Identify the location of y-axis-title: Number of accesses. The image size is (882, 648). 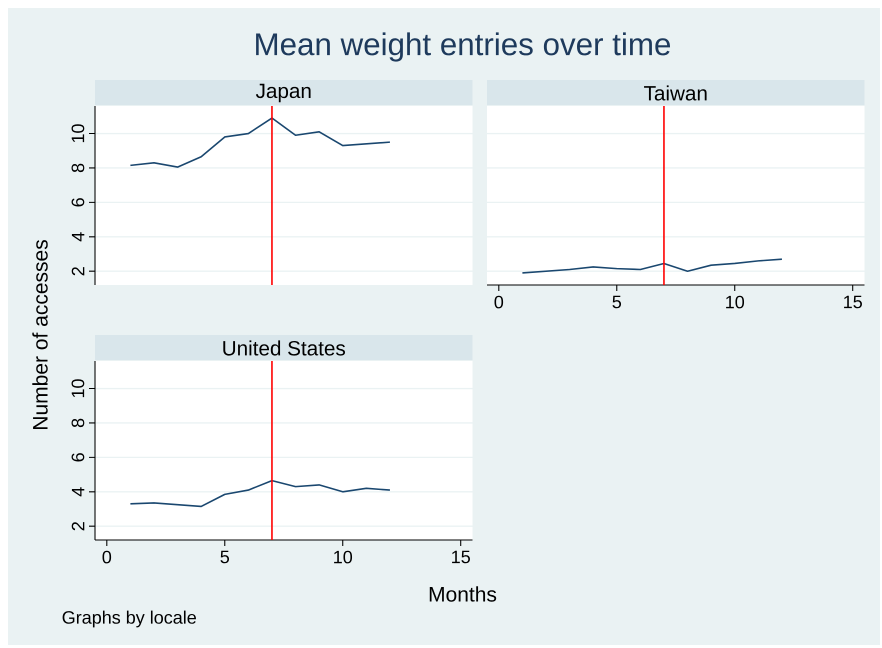
(40, 334).